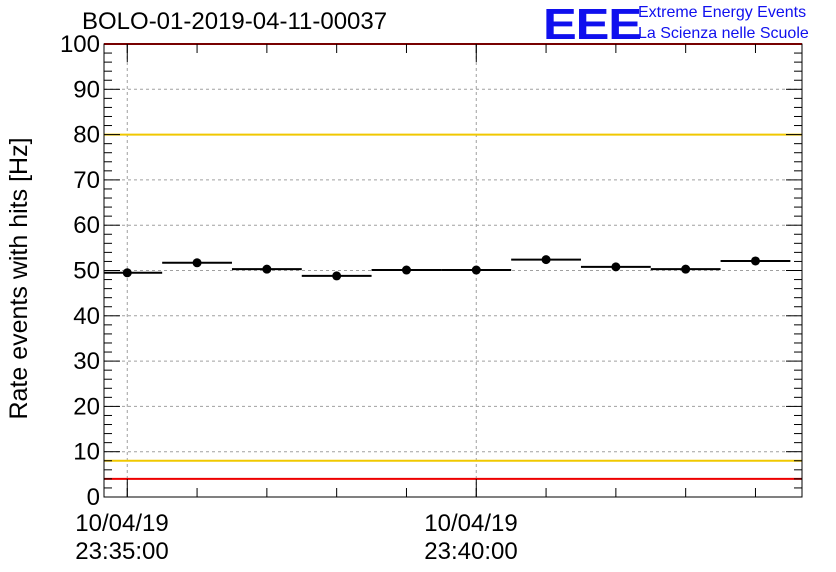 This screenshot has width=836, height=572. I want to click on logo-subtitle-line1: Extreme Energy Events, so click(722, 12).